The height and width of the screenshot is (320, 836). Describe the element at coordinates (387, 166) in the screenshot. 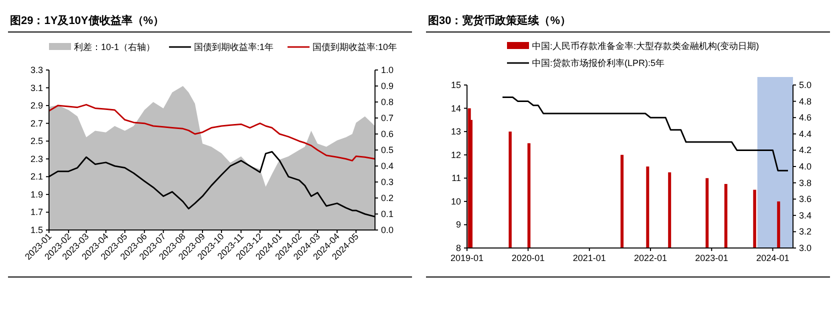

I see `y2-tick-label: 0.4` at that location.